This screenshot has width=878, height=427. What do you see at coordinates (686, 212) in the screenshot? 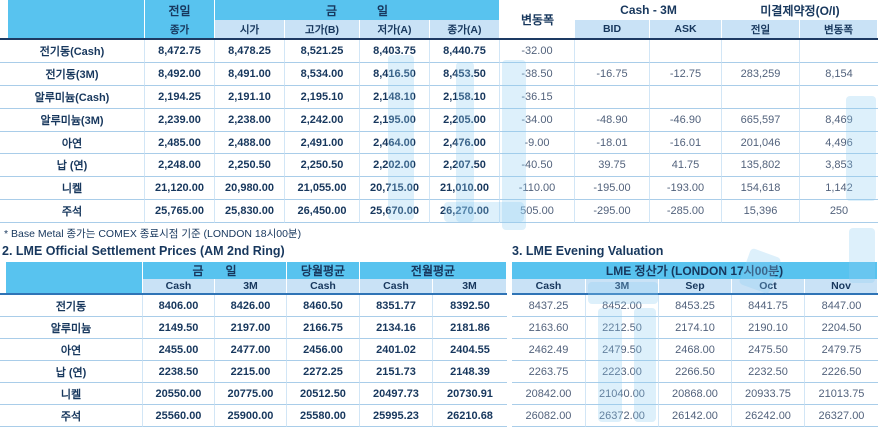
I see `value-cell: -285.00` at bounding box center [686, 212].